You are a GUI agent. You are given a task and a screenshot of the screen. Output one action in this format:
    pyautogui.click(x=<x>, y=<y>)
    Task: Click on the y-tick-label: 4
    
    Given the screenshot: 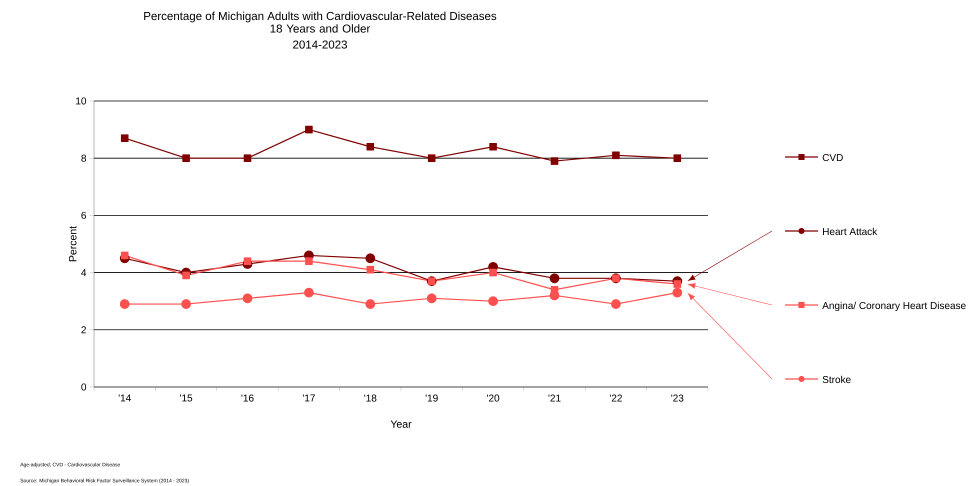 What is the action you would take?
    pyautogui.click(x=83, y=272)
    